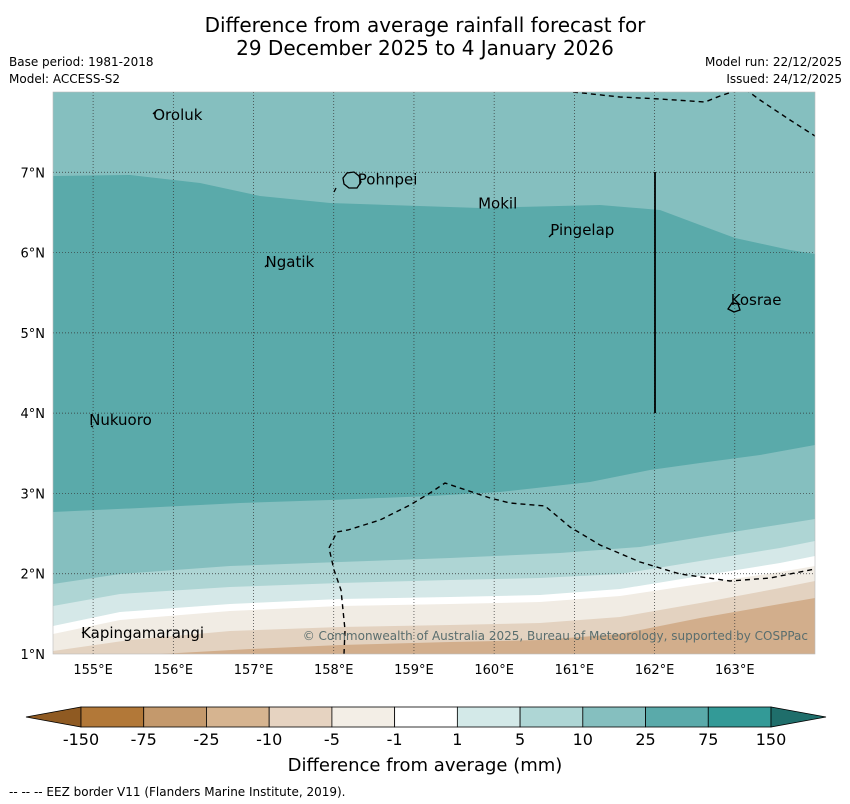 The image size is (850, 804). Describe the element at coordinates (771, 739) in the screenshot. I see `colorbar-tick-label: 150` at that location.